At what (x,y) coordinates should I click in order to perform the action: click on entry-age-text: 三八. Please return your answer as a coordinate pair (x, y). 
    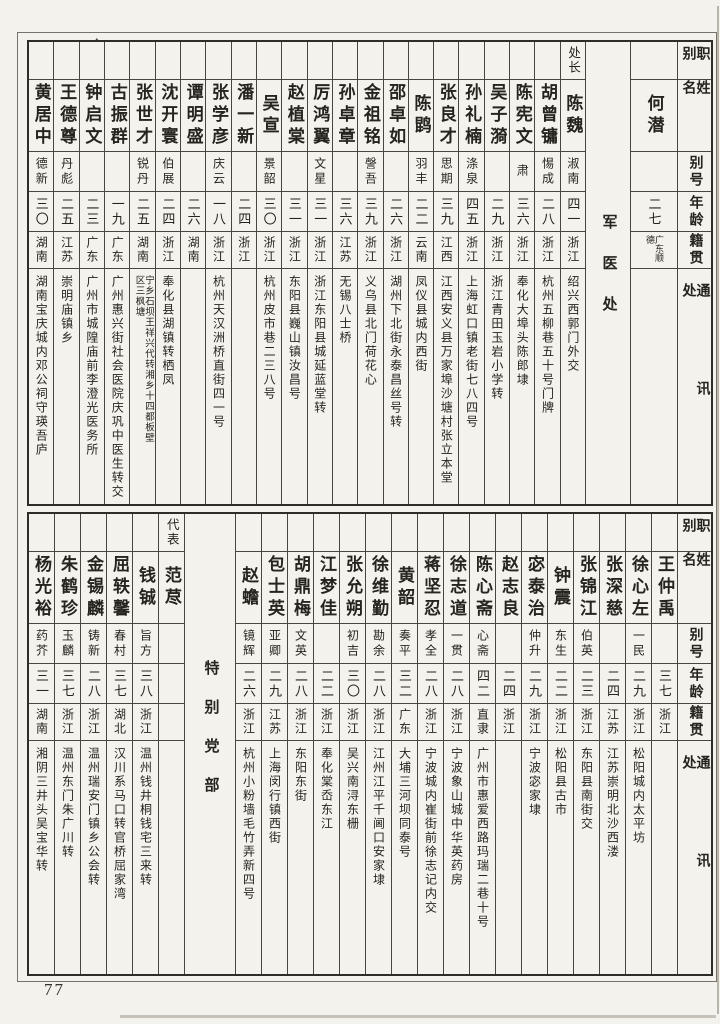
    Looking at the image, I should click on (145, 683).